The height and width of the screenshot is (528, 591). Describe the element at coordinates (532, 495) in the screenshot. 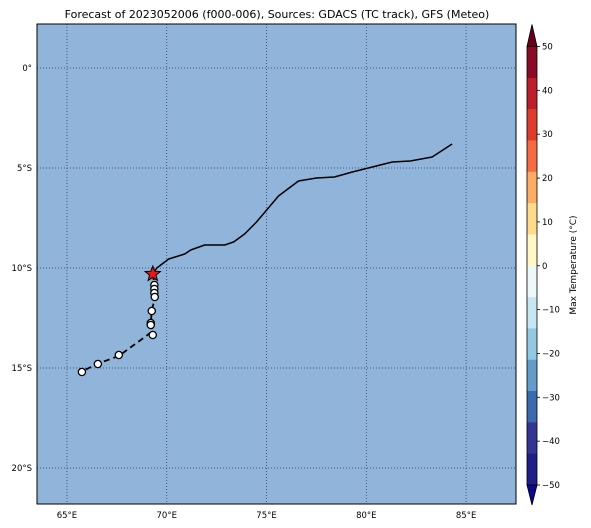

I see `colorbar-arrow-bottom` at that location.